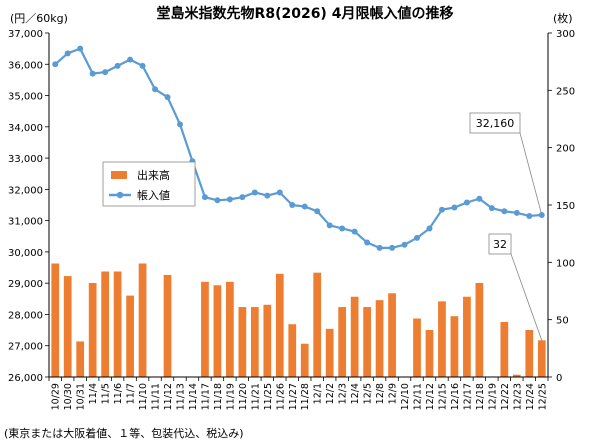 The width and height of the screenshot is (595, 443). I want to click on legend-box, so click(149, 184).